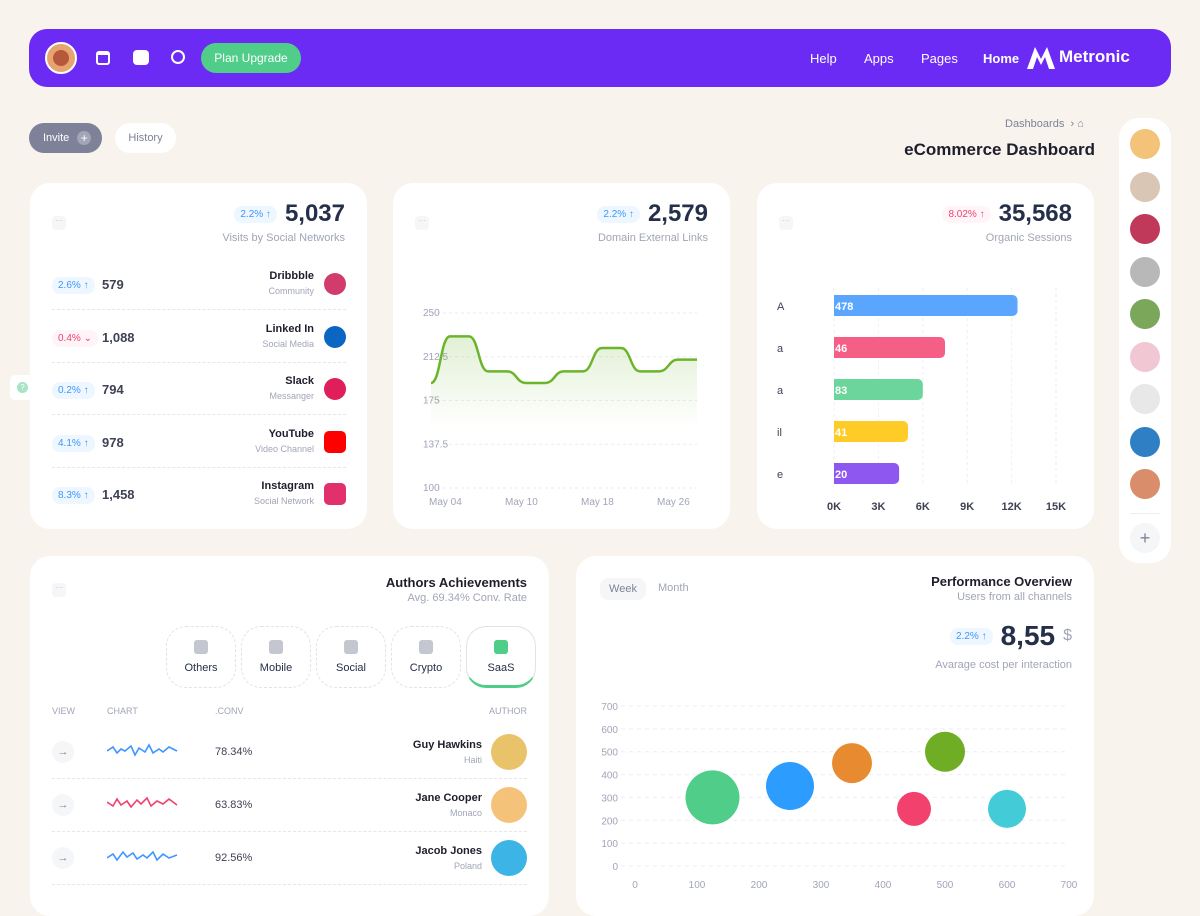 The height and width of the screenshot is (916, 1200). What do you see at coordinates (1072, 124) in the screenshot?
I see `chevron-right-icon: ›` at bounding box center [1072, 124].